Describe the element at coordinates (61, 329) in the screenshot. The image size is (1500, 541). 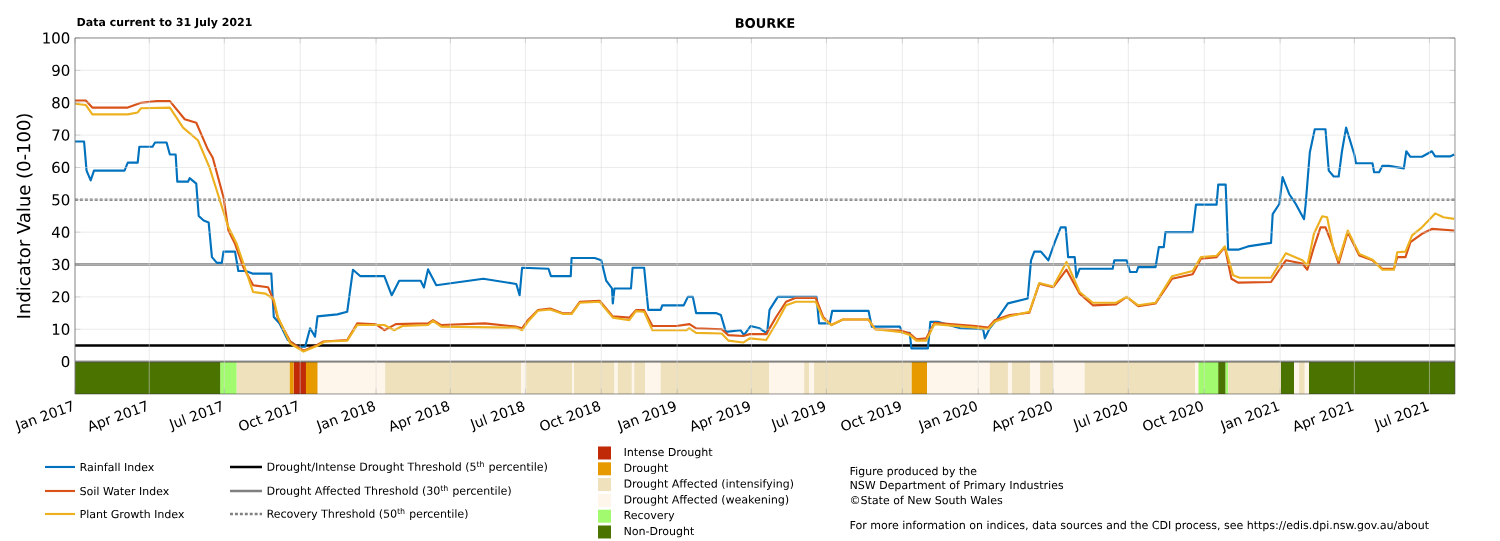
I see `y-tick-label: 10` at that location.